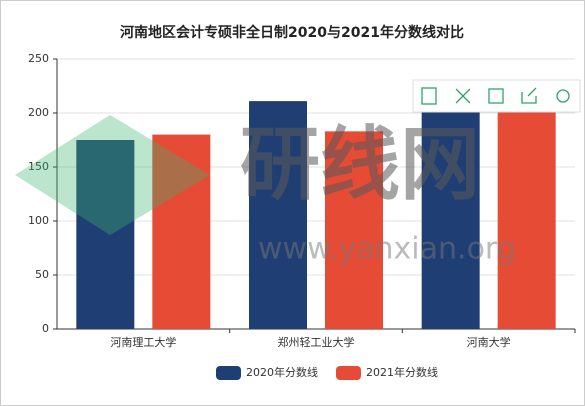 This screenshot has width=585, height=406. Describe the element at coordinates (143, 342) in the screenshot. I see `x-tick-label: 河南理工大学` at that location.